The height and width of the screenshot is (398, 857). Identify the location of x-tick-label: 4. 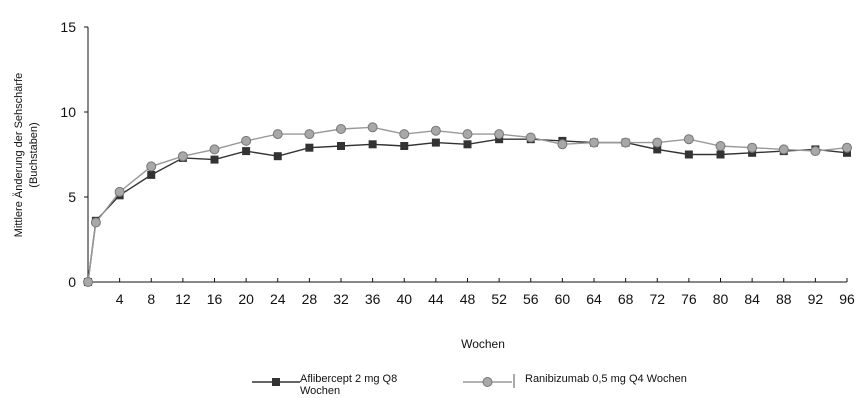
(120, 299).